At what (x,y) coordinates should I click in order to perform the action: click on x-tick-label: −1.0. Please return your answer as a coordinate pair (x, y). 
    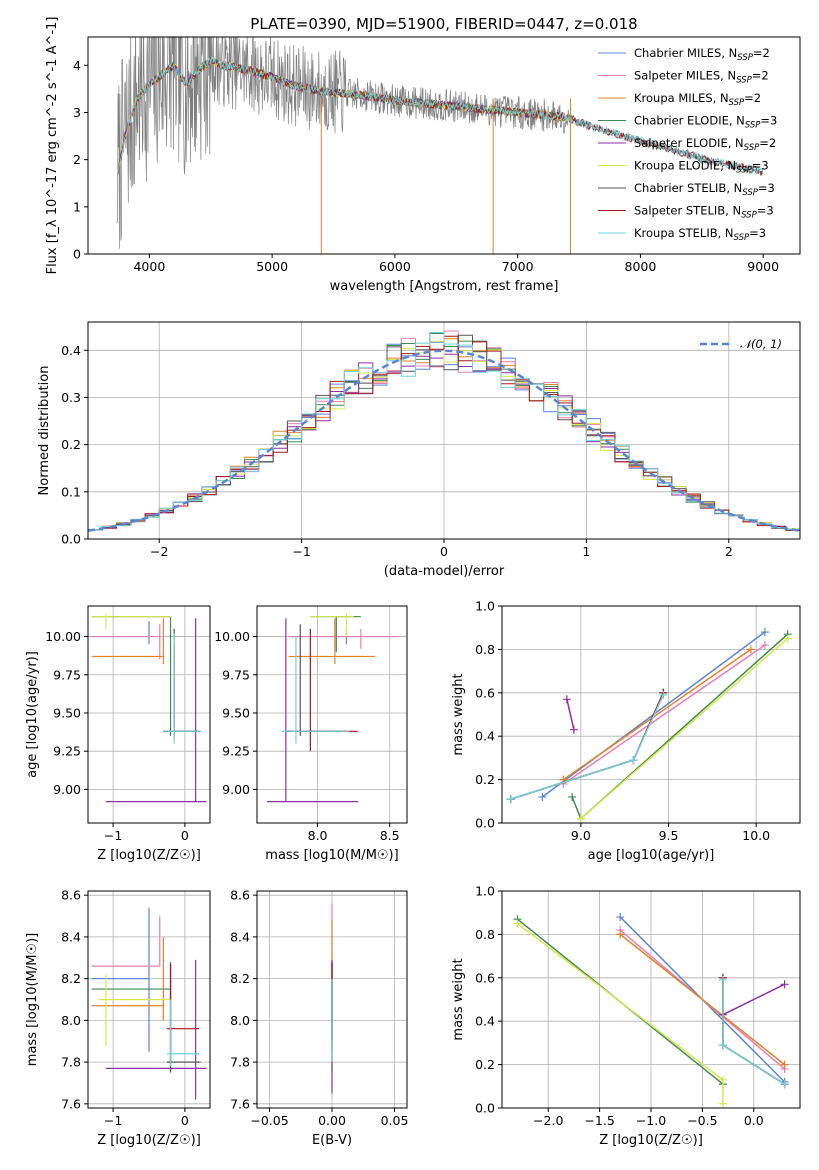
    Looking at the image, I should click on (651, 1120).